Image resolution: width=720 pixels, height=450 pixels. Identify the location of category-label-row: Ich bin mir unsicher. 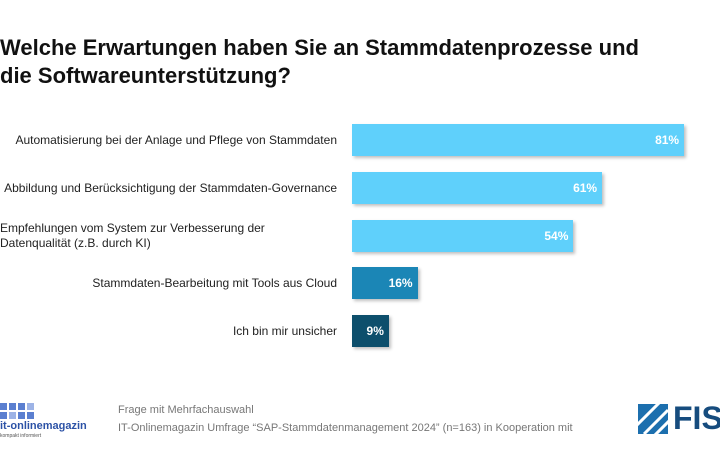
(168, 331).